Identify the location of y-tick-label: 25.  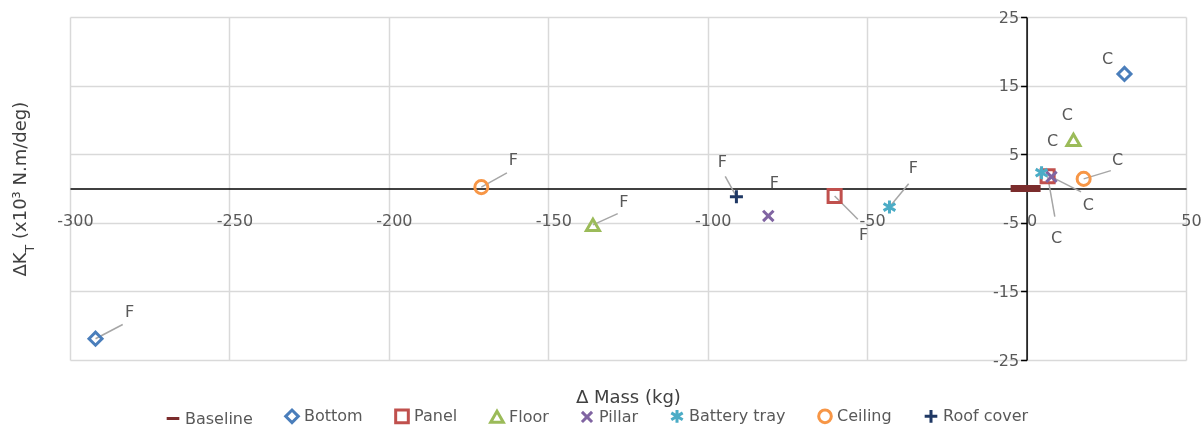
(1009, 17).